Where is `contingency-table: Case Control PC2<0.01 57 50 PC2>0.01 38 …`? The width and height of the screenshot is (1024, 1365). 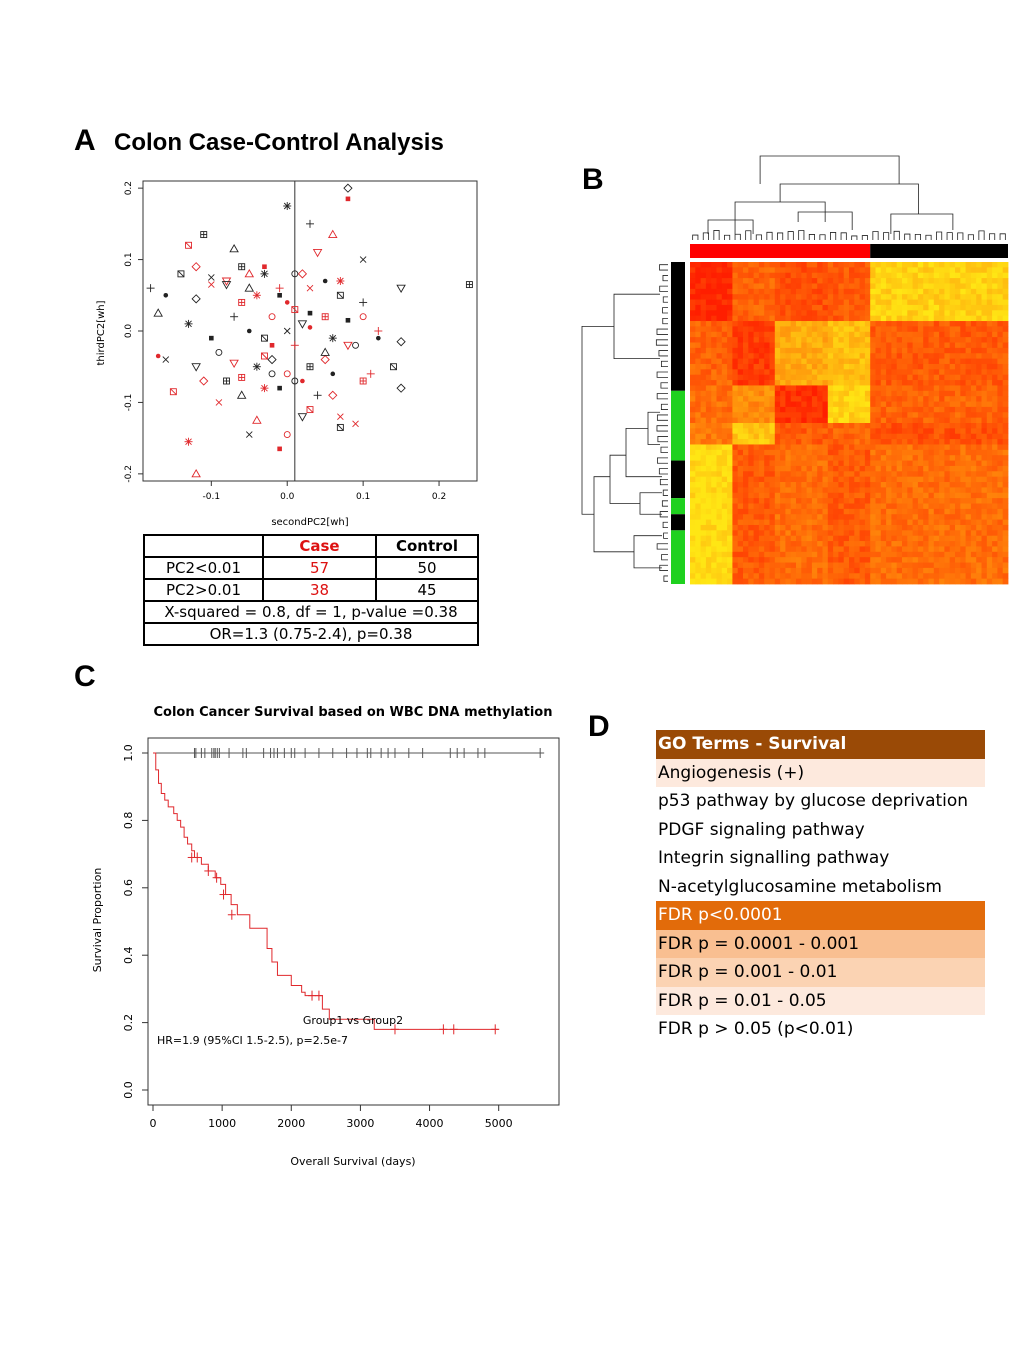 contingency-table: Case Control PC2<0.01 57 50 PC2>0.01 38 … is located at coordinates (311, 590).